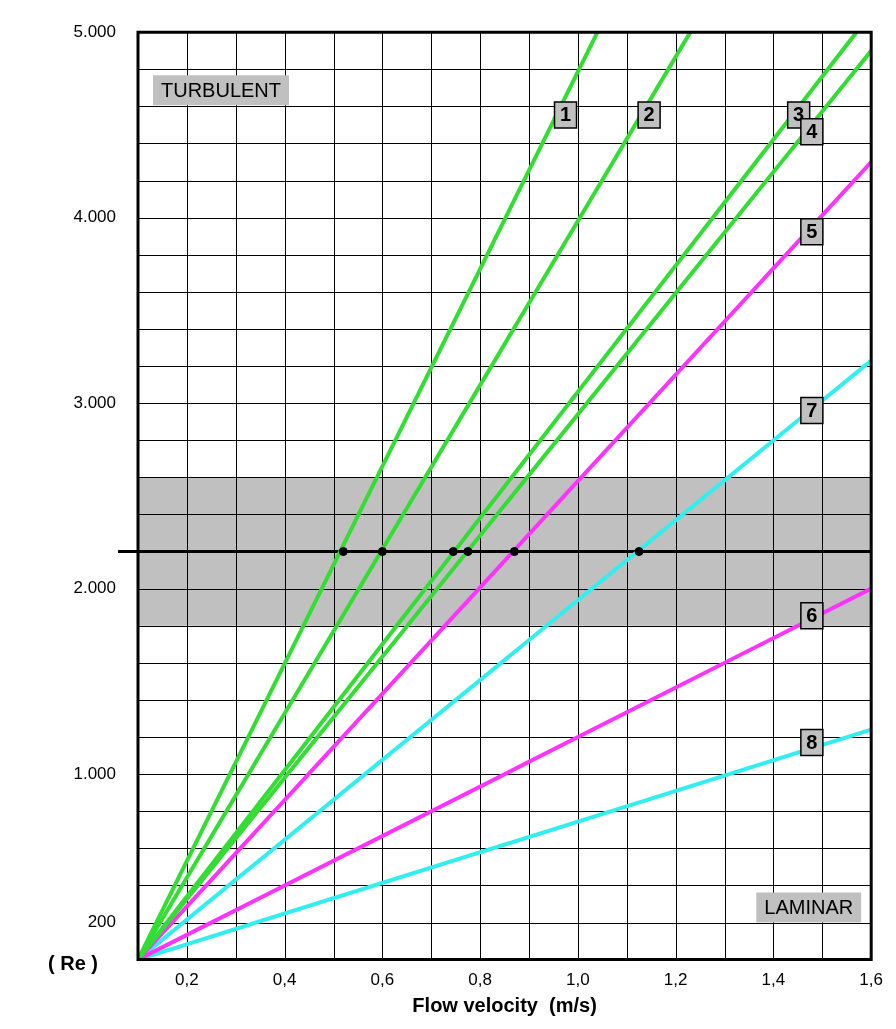  What do you see at coordinates (221, 89) in the screenshot?
I see `annotation: TURBULENT` at bounding box center [221, 89].